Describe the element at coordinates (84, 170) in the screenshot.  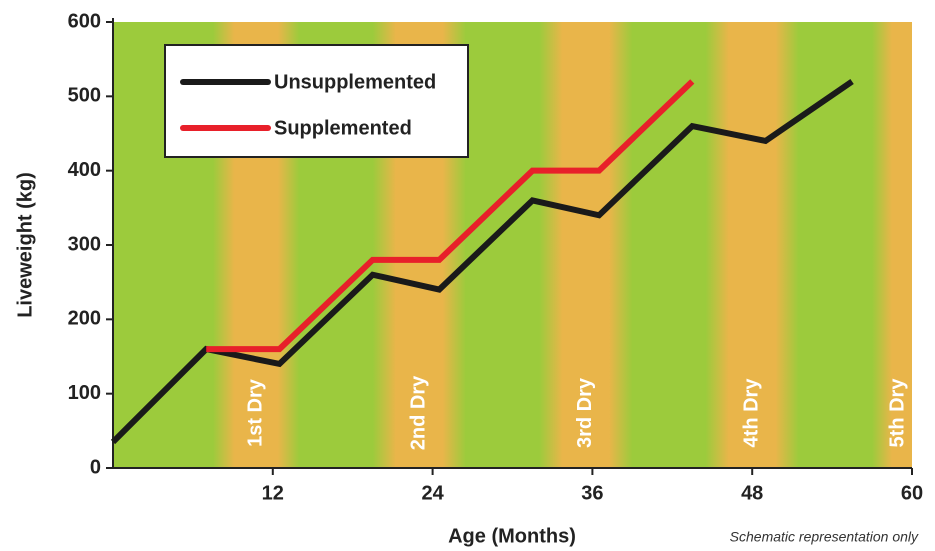
I see `y-tick-label: 400` at that location.